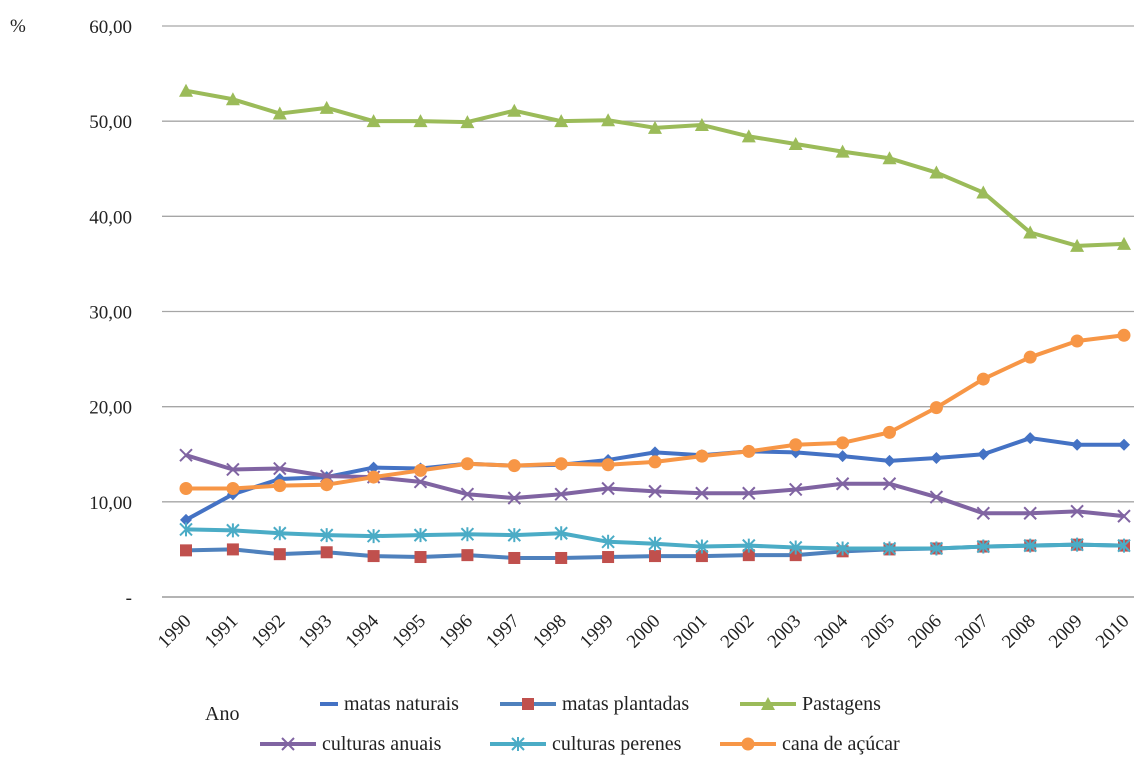 This screenshot has width=1144, height=765. I want to click on x-tick-label: 1992, so click(269, 632).